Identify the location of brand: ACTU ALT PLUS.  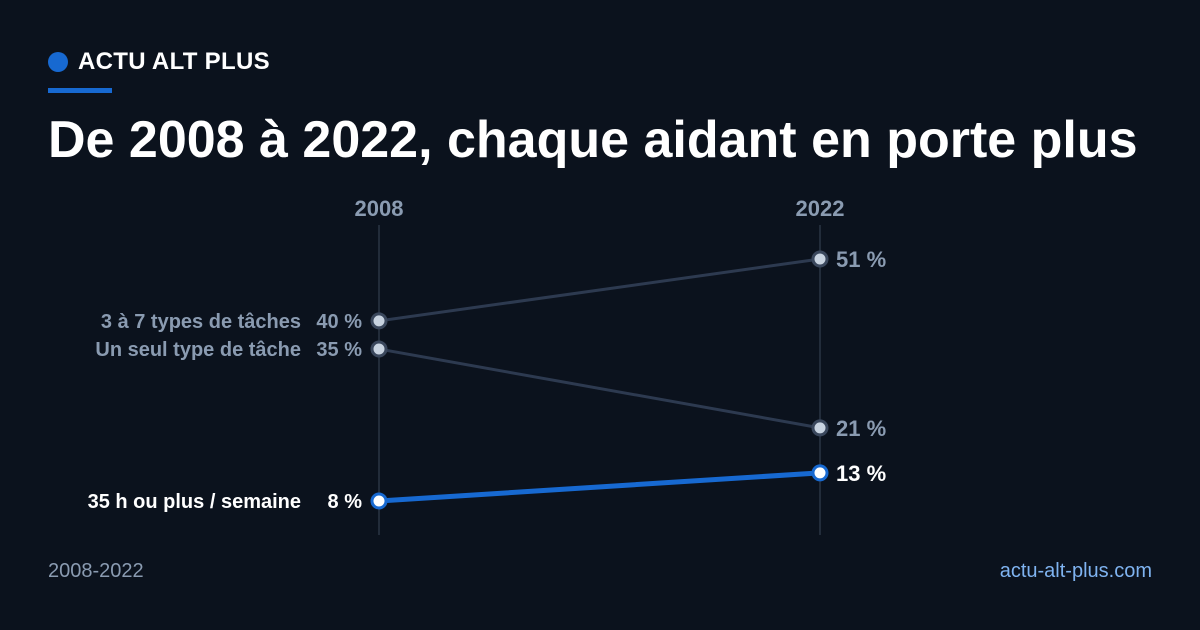
(159, 62).